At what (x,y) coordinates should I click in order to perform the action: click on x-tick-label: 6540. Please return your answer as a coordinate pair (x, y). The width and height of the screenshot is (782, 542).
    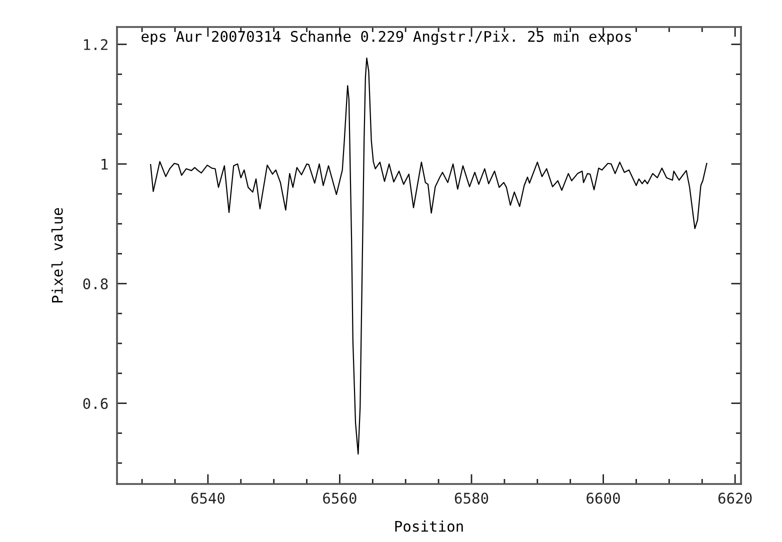
    Looking at the image, I should click on (208, 498).